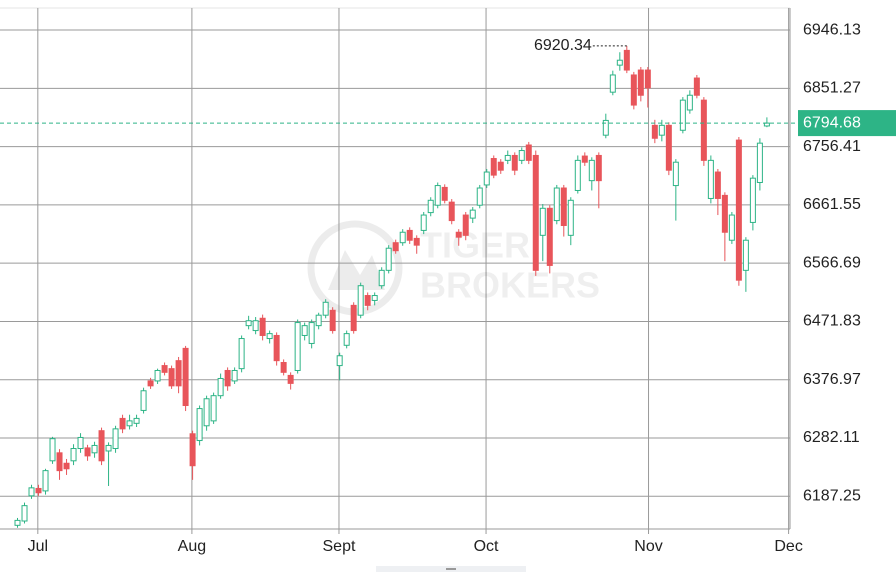 The width and height of the screenshot is (896, 572). Describe the element at coordinates (832, 379) in the screenshot. I see `y-tick-label: 6376.97` at that location.